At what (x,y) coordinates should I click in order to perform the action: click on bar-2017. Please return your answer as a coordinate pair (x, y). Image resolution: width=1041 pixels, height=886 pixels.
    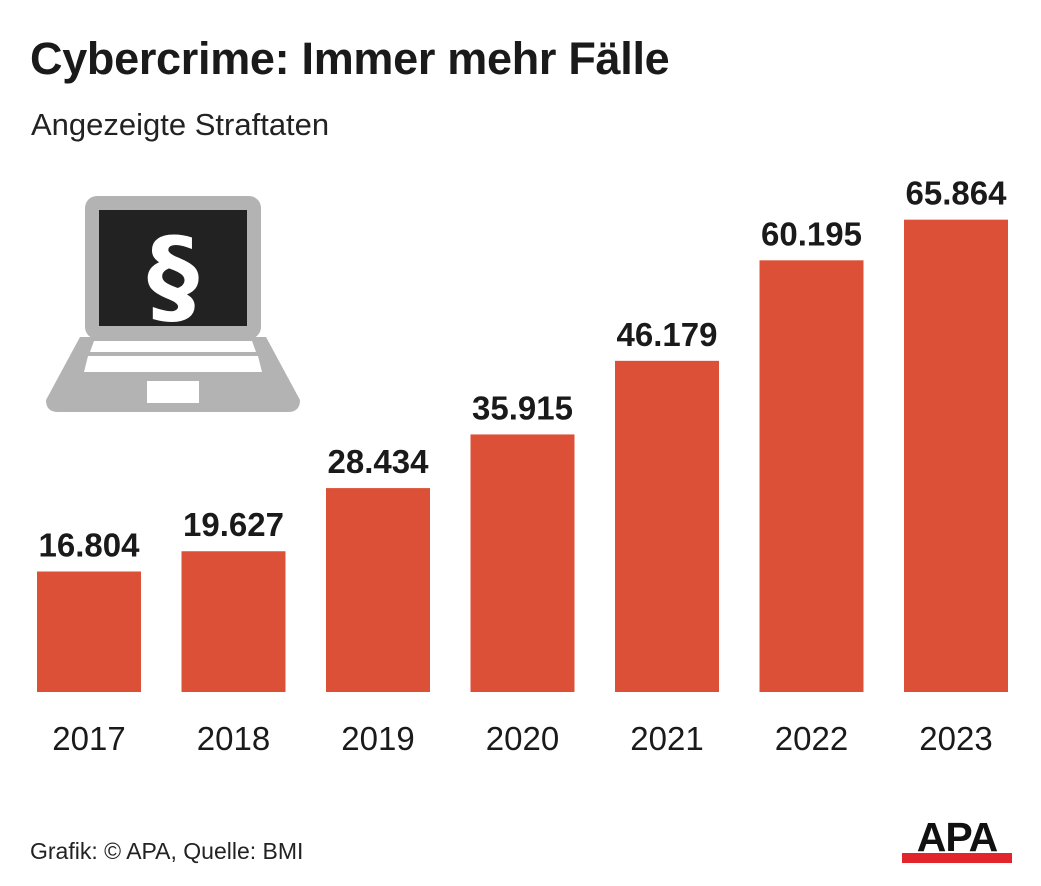
    Looking at the image, I should click on (89, 631).